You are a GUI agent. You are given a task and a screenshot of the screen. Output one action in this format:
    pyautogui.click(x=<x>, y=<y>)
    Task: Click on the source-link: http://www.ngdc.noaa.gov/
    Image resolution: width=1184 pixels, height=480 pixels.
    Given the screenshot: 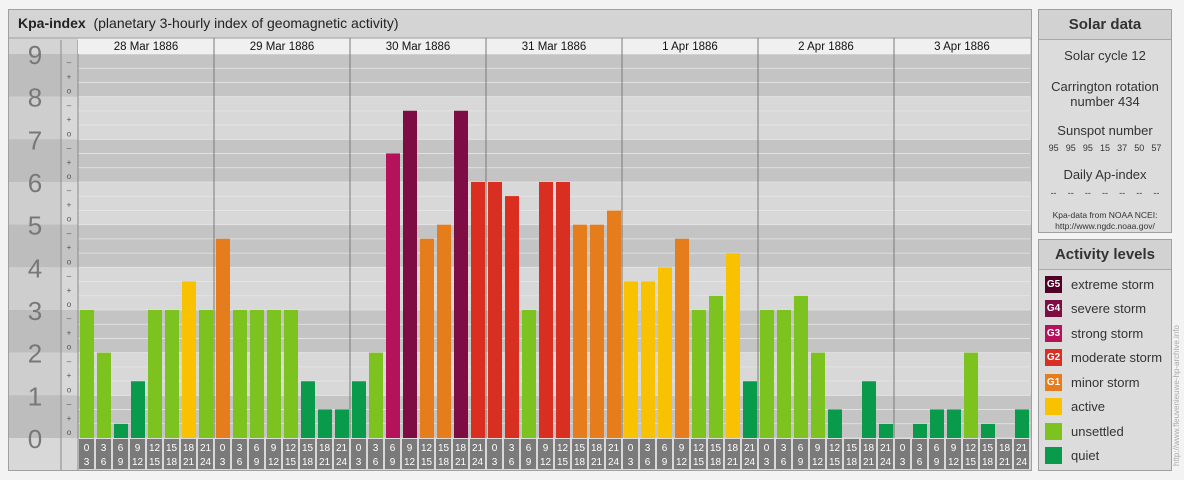 What is the action you would take?
    pyautogui.click(x=1105, y=226)
    